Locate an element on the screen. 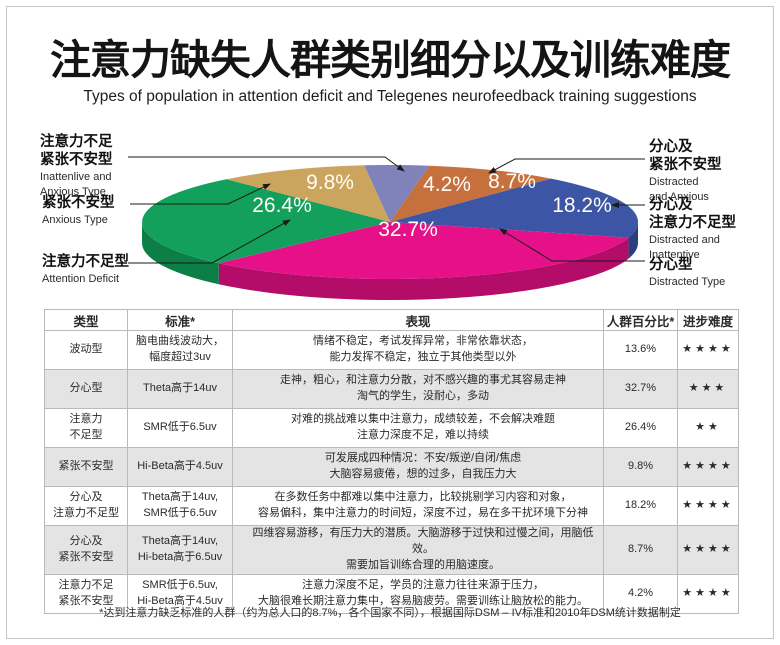 Image resolution: width=780 pixels, height=645 pixels. cell-standard: SMR低于6.5uv is located at coordinates (180, 428).